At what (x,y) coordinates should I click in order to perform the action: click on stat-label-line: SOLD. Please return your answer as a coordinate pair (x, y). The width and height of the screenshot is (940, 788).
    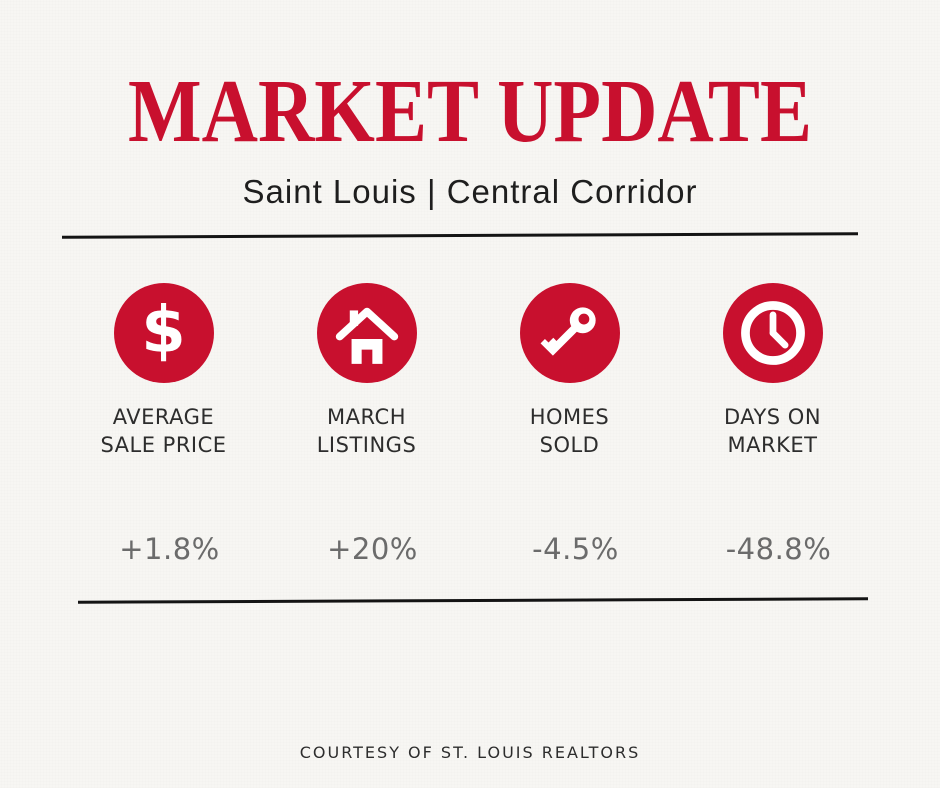
    Looking at the image, I should click on (569, 445).